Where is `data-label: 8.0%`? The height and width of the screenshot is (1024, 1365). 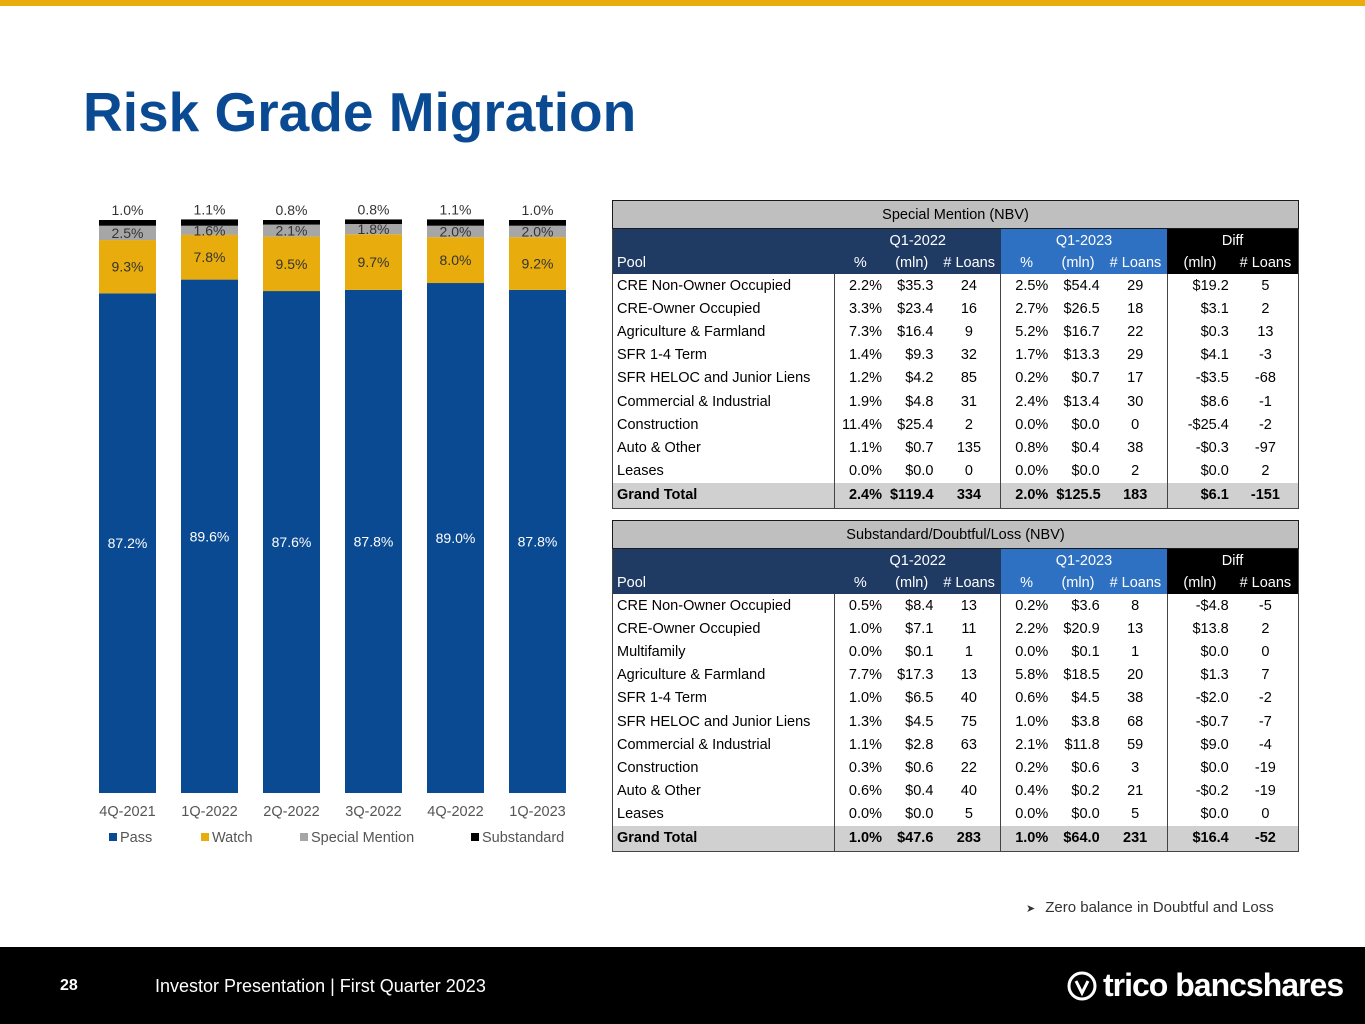
data-label: 8.0% is located at coordinates (456, 260).